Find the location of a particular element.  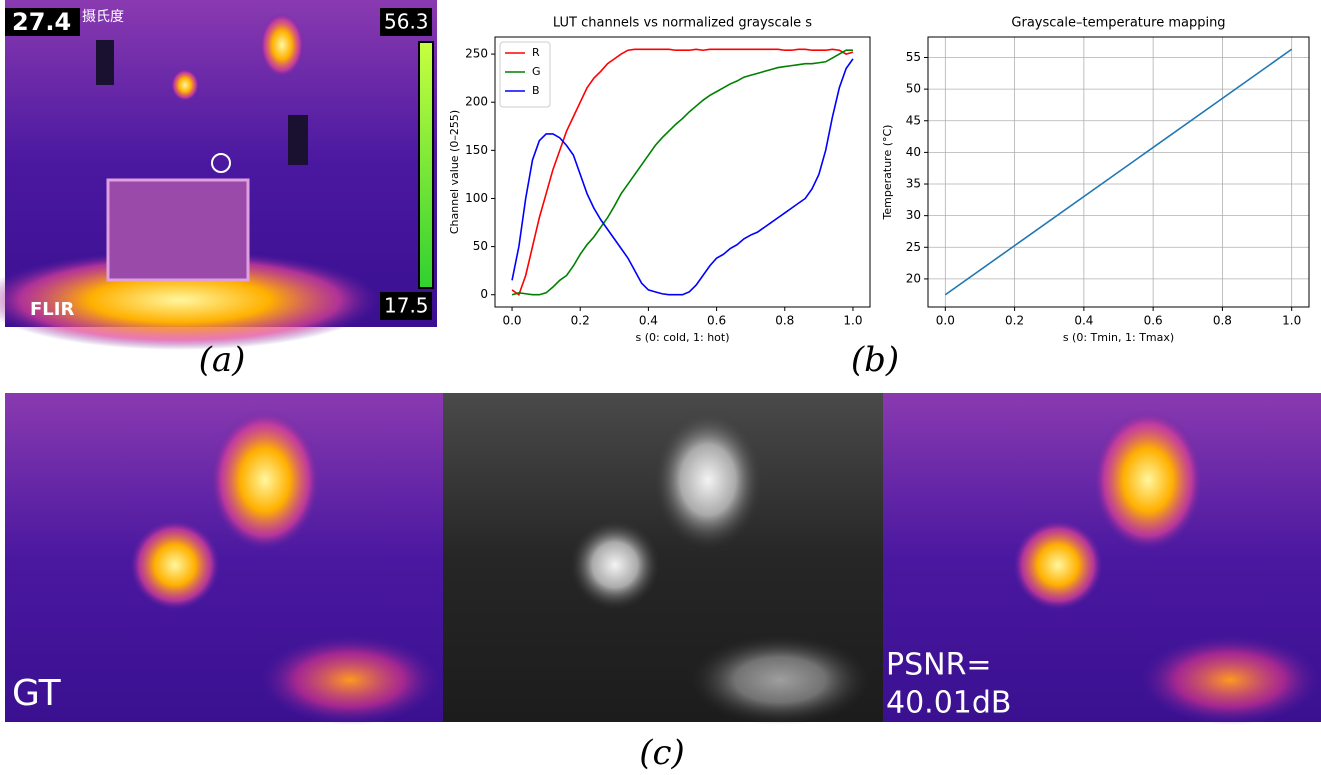

thermal-image-a: 27.4 摄氏度 56.3 17.5 FLIR is located at coordinates (218, 175).